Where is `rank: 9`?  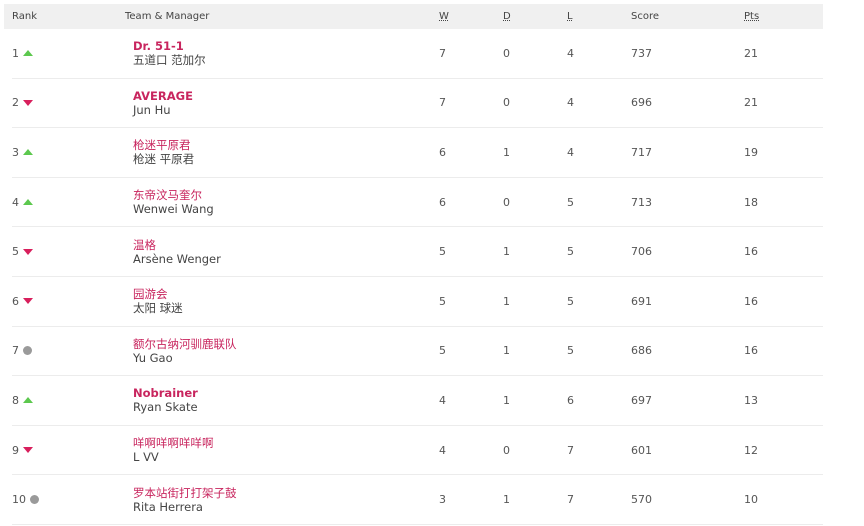 rank: 9 is located at coordinates (15, 450).